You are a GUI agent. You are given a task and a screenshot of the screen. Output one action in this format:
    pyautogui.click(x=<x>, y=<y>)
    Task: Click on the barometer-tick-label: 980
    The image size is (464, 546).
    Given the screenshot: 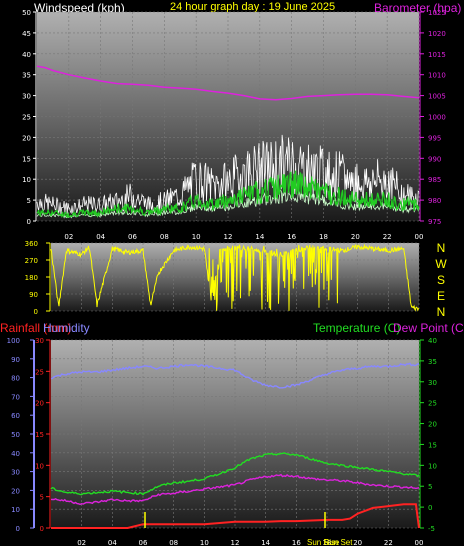 What is the action you would take?
    pyautogui.click(x=434, y=201)
    